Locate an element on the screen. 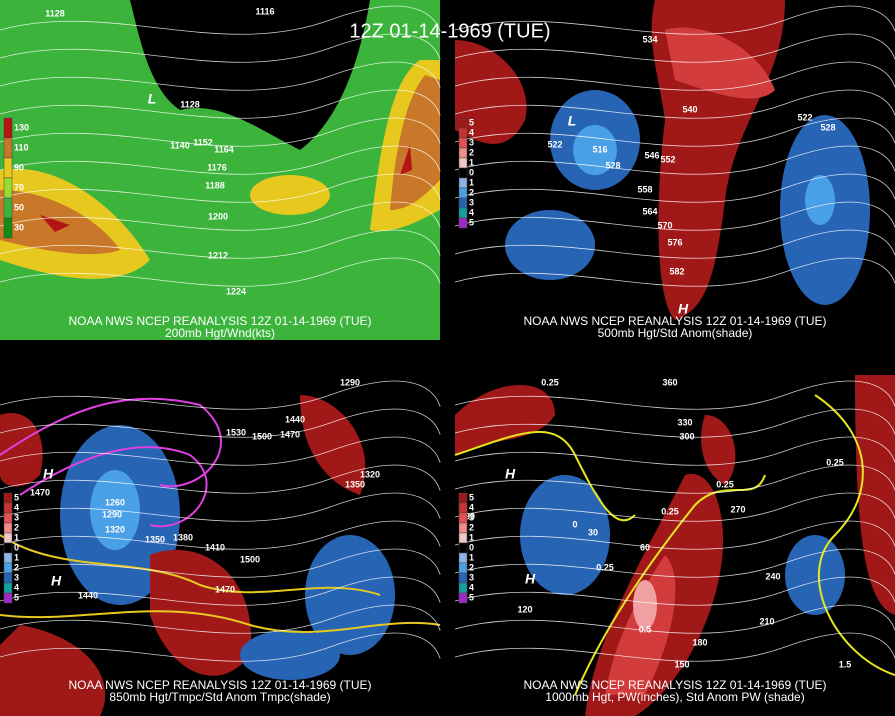 This screenshot has height=716, width=895. contour-label: 330 is located at coordinates (684, 422).